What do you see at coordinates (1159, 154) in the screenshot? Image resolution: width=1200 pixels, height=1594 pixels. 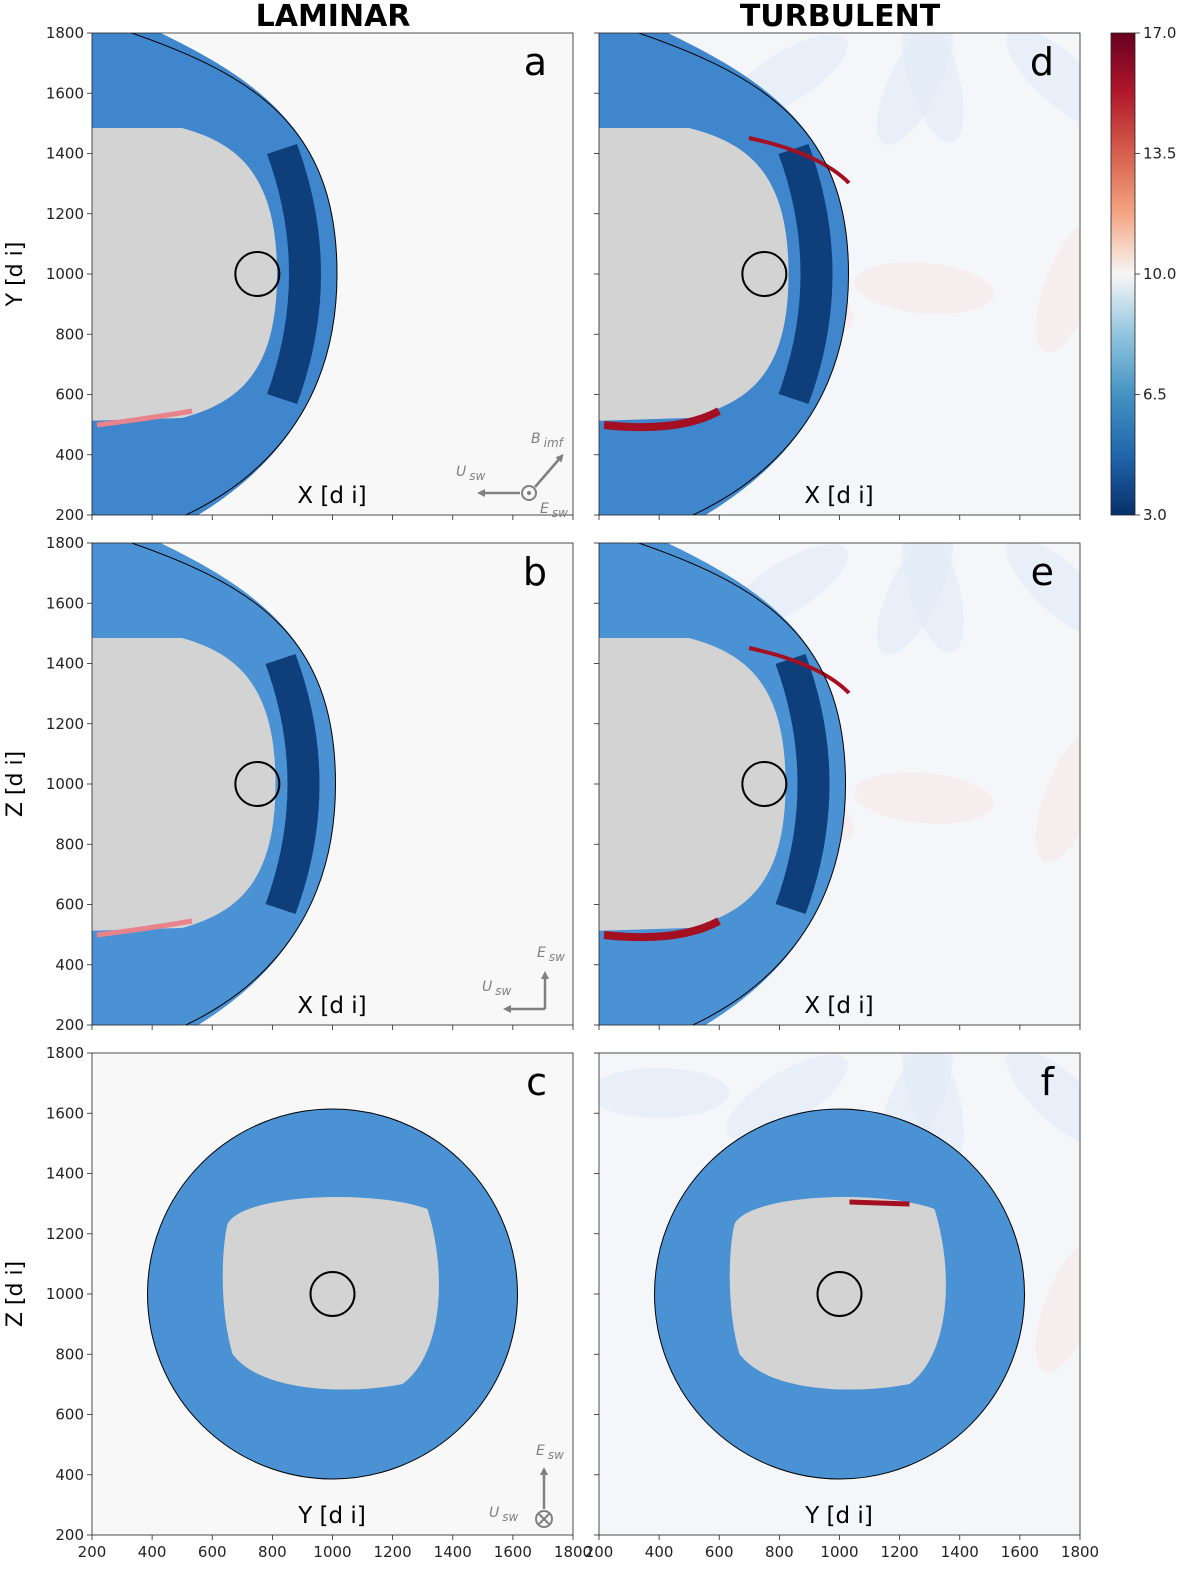 I see `colorbar-tick-label: 13.5` at bounding box center [1159, 154].